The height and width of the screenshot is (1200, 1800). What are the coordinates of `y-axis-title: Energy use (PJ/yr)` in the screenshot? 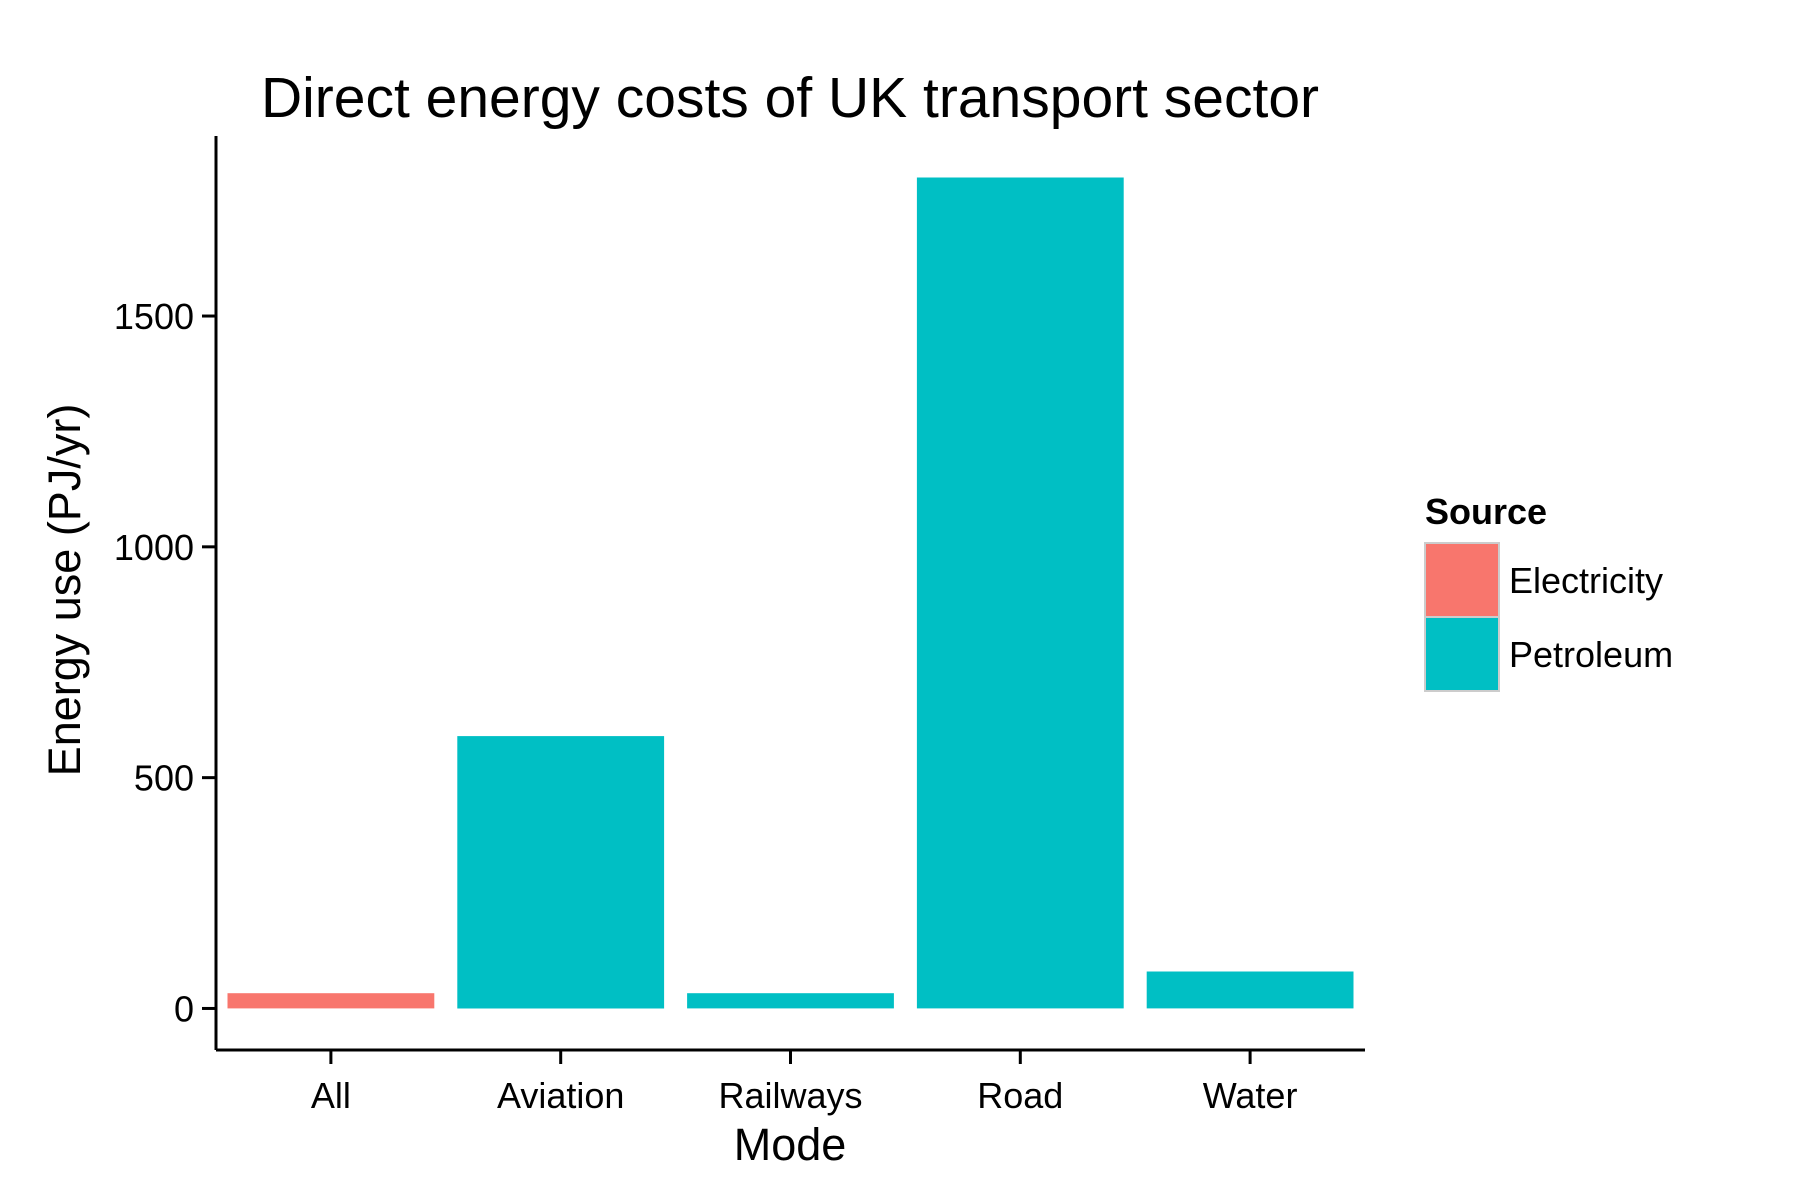 It's located at (64, 590).